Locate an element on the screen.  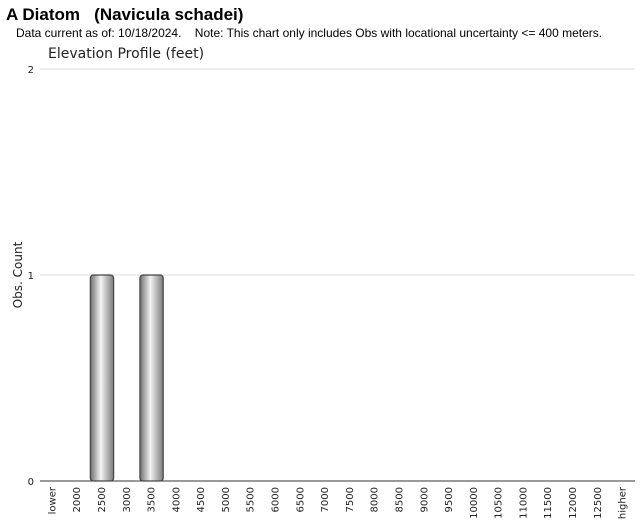
y-tick-label: 1 is located at coordinates (31, 276).